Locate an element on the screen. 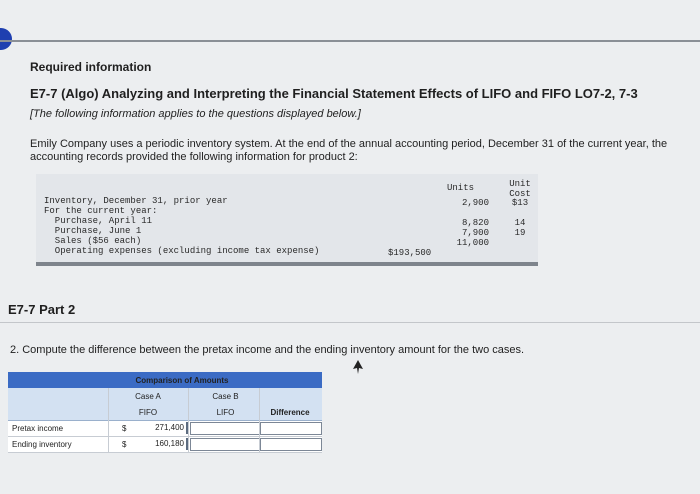 The width and height of the screenshot is (700, 494). pretax-income-lifo-input is located at coordinates (225, 428).